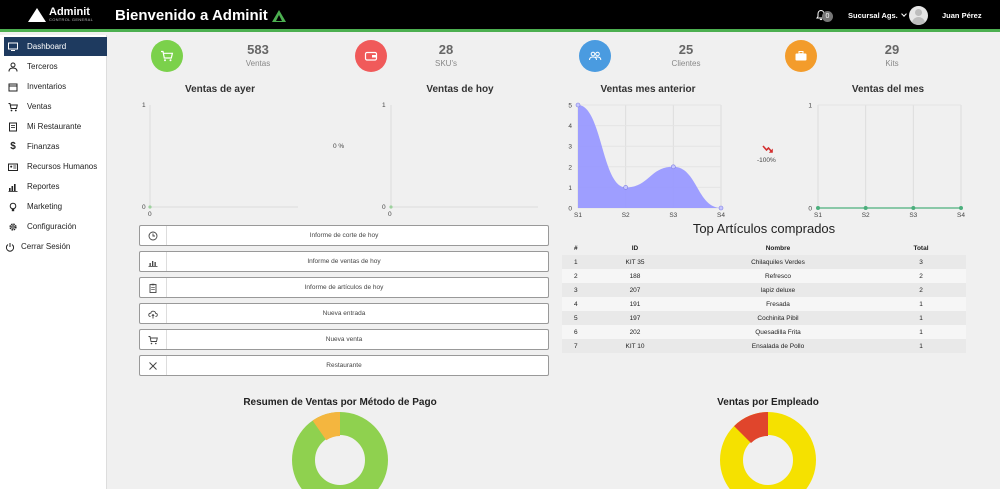 The image size is (1000, 489). What do you see at coordinates (62, 166) in the screenshot?
I see `sidebar-item-label: Recursos Humanos` at bounding box center [62, 166].